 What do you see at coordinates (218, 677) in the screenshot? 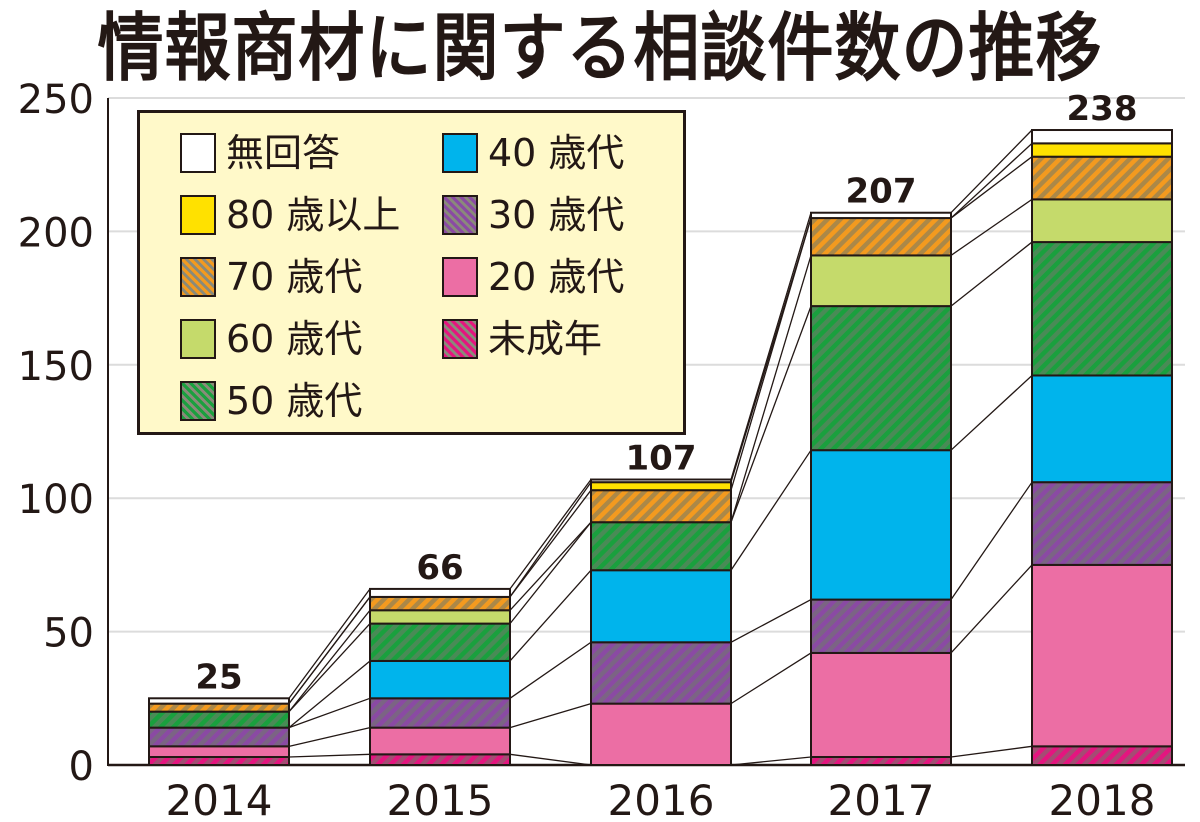
I see `bar-total-label: 25` at bounding box center [218, 677].